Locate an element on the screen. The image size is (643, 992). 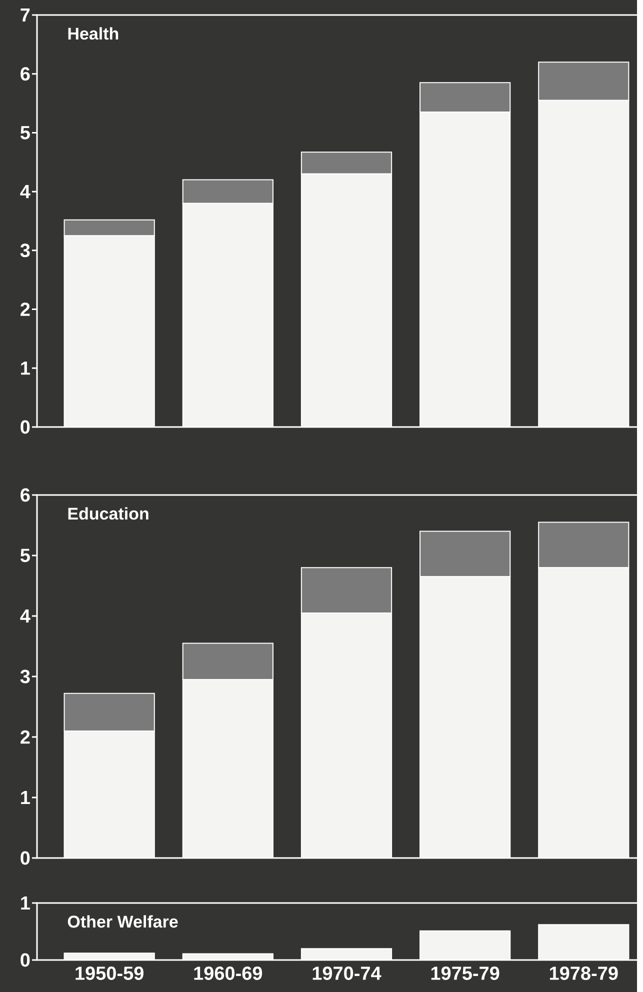
x-tick-label: 1960-69 is located at coordinates (228, 973).